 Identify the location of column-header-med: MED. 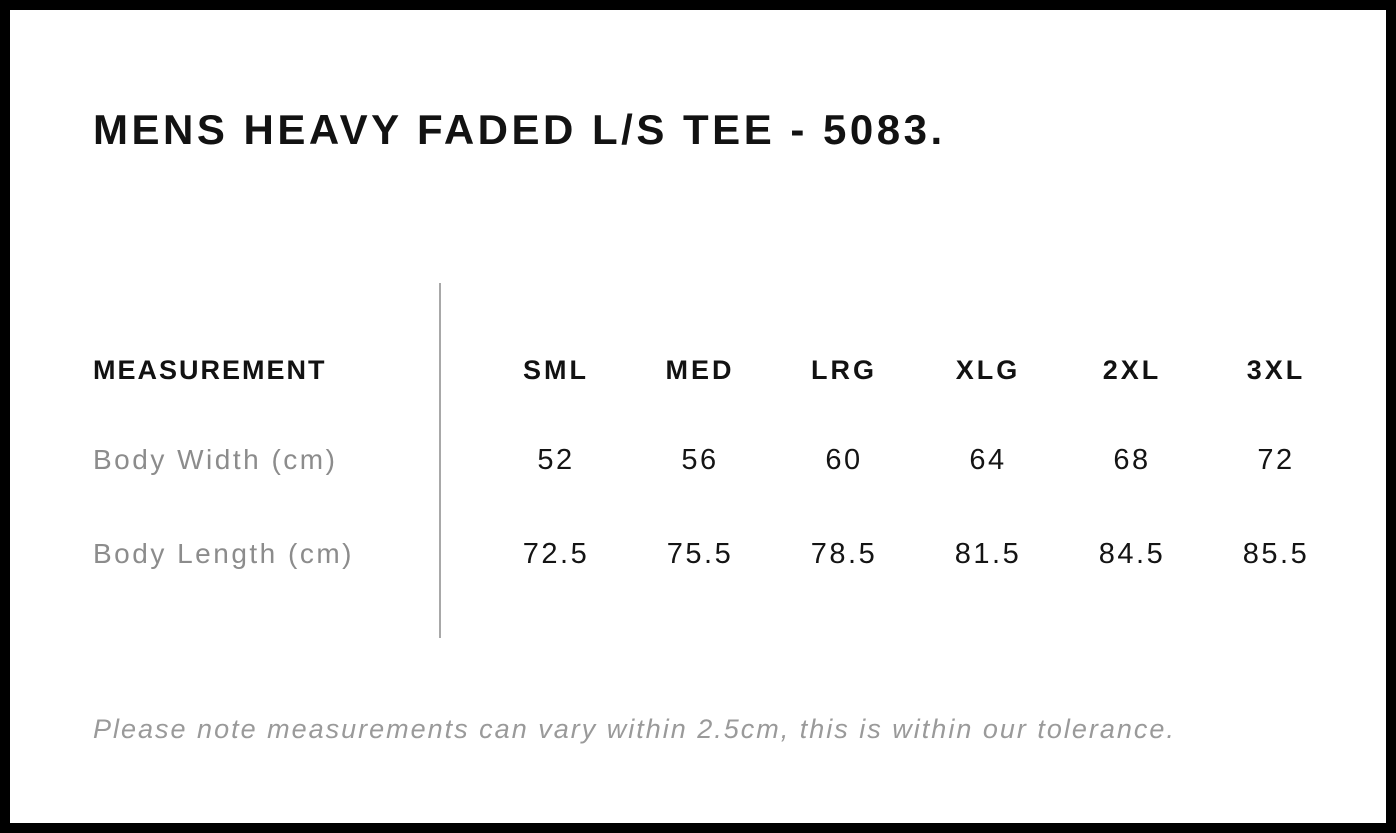
(700, 369).